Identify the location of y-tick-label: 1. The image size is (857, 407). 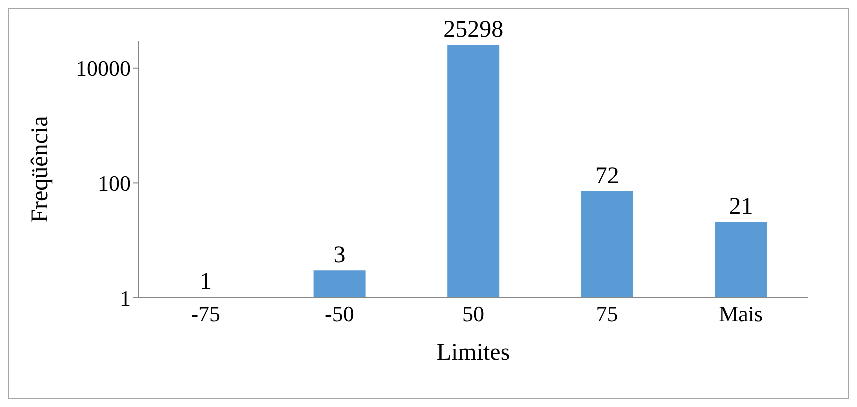
(125, 298).